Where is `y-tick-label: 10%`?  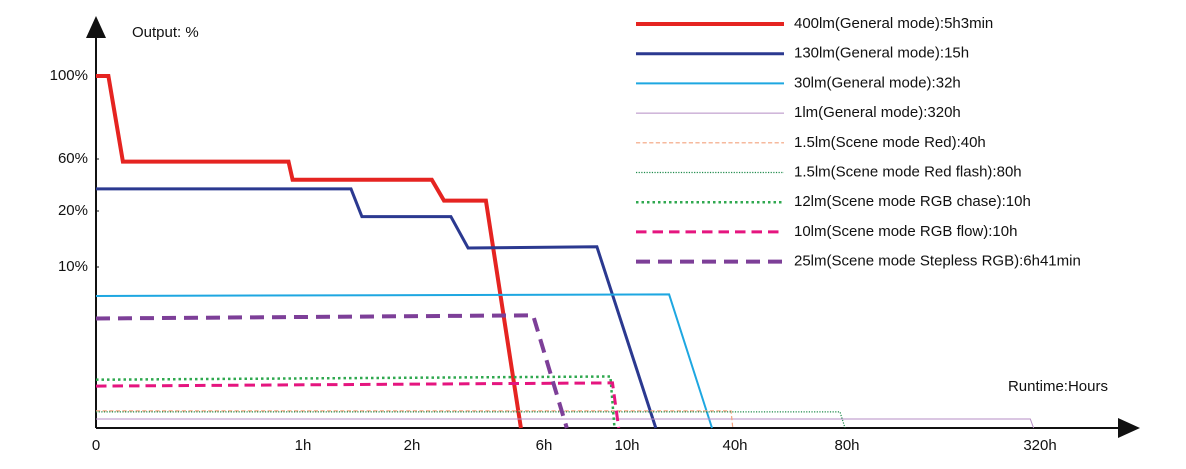
y-tick-label: 10% is located at coordinates (73, 266).